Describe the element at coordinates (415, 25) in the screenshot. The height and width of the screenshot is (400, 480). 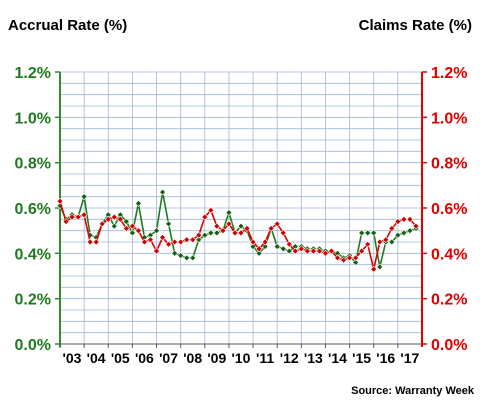
I see `right-axis-title: Claims Rate (%)` at that location.